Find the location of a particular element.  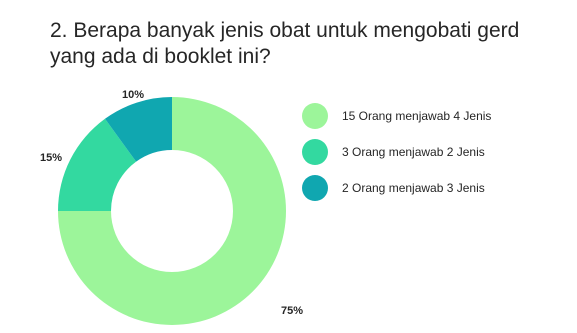

slice-2-jenis is located at coordinates (97, 164).